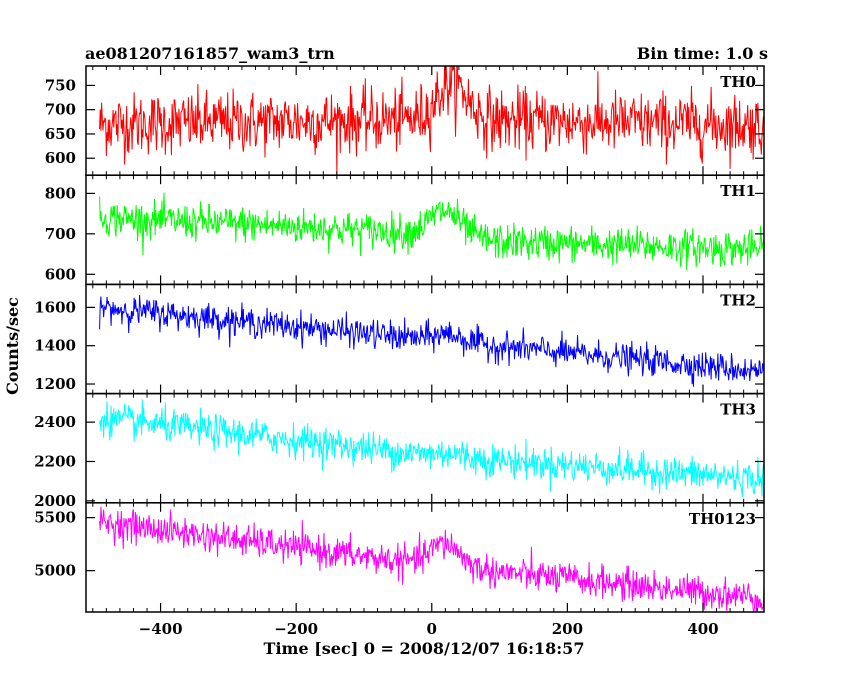 The height and width of the screenshot is (680, 850). Describe the element at coordinates (296, 629) in the screenshot. I see `x-tick-label: −200` at that location.